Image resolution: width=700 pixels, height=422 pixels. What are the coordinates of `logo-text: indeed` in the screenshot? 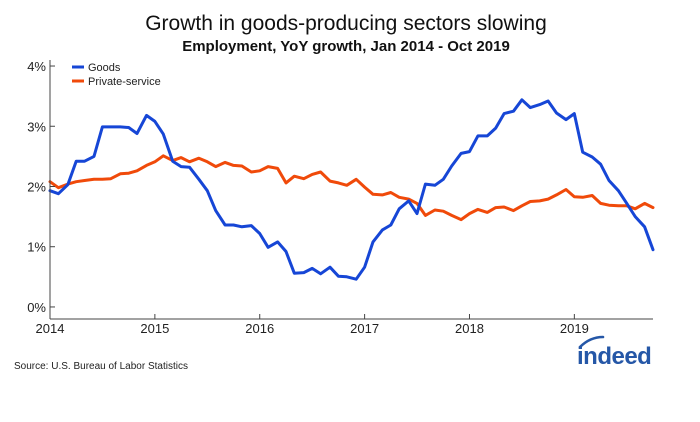 It's located at (614, 356).